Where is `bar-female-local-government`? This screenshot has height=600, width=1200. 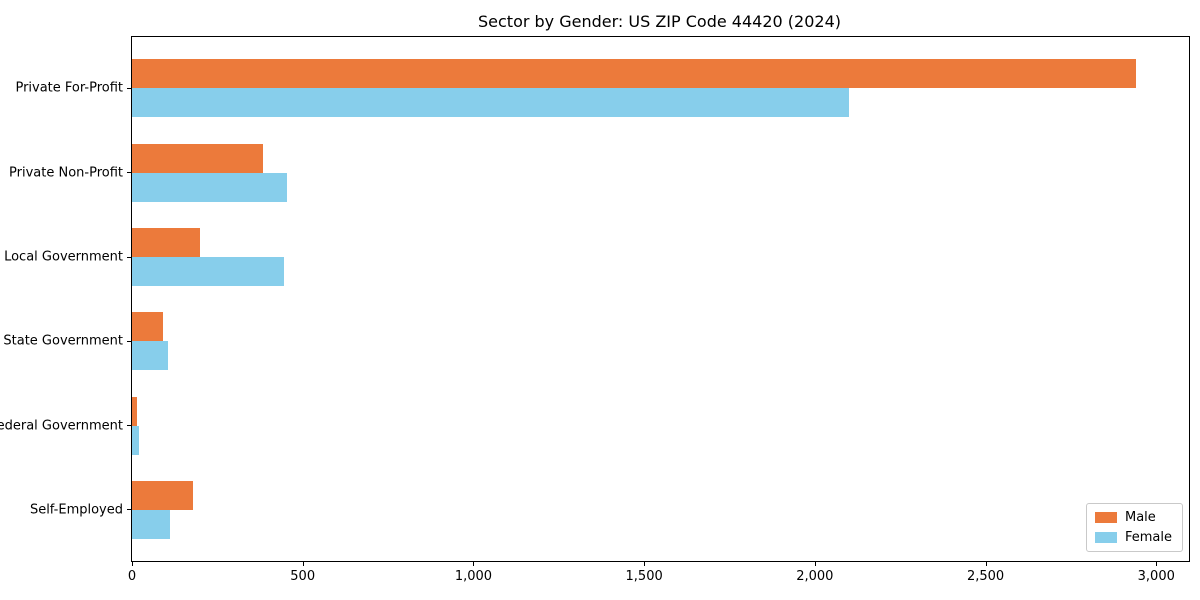 bar-female-local-government is located at coordinates (208, 271).